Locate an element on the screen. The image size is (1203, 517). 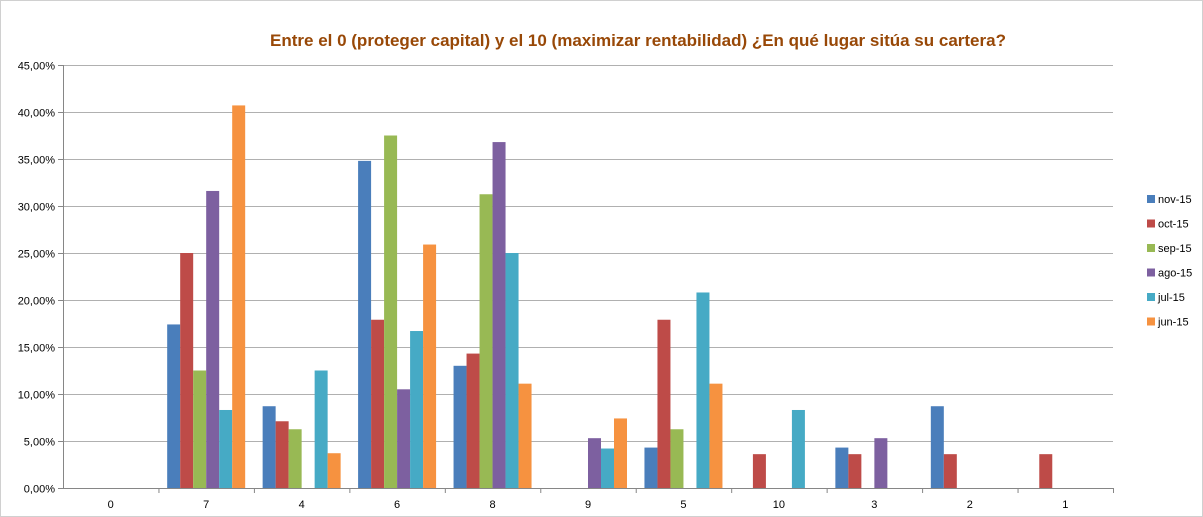
x-tick-label: 8 is located at coordinates (492, 505).